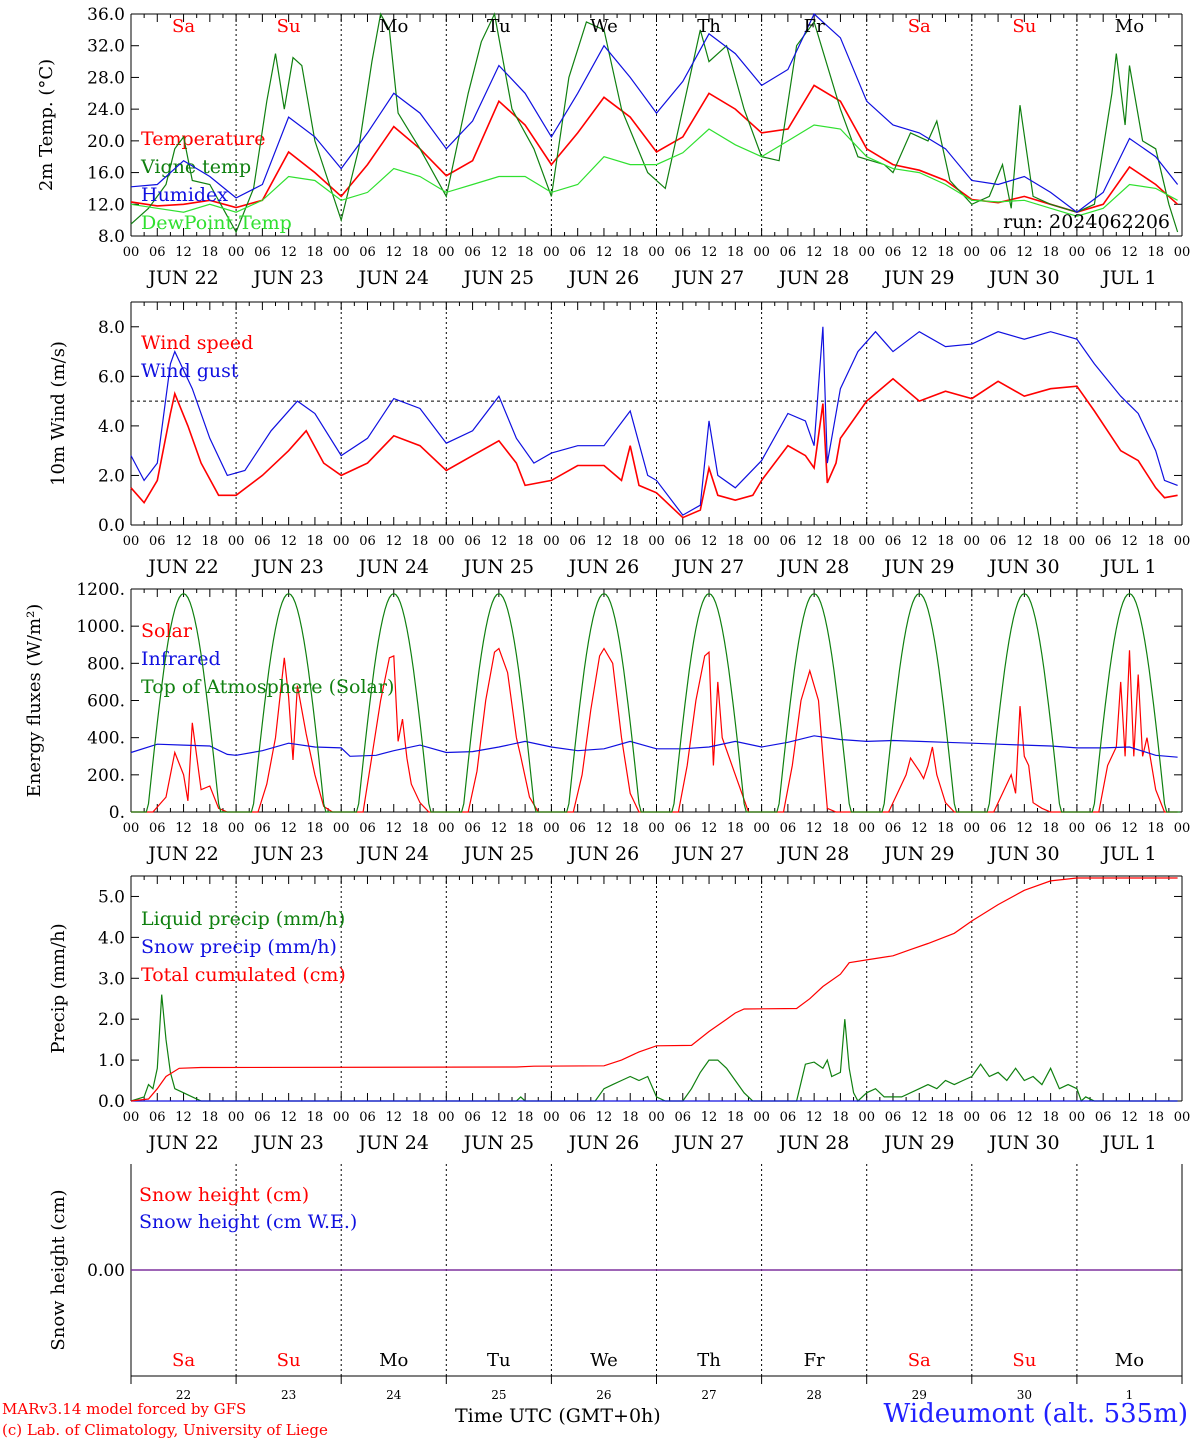 The width and height of the screenshot is (1194, 1445). Describe the element at coordinates (58, 1269) in the screenshot. I see `y-axis-label: Snow height (cm)` at that location.